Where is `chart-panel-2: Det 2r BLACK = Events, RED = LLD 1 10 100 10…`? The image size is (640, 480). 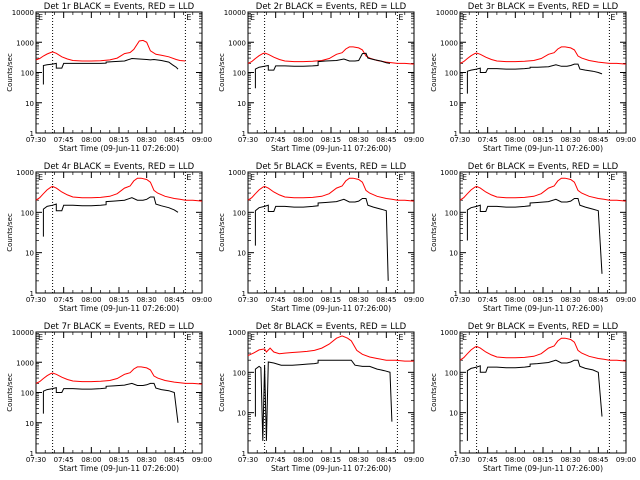
chart-panel-2: Det 2r BLACK = Events, RED = LLD 1 10 100 10… is located at coordinates (321, 77).